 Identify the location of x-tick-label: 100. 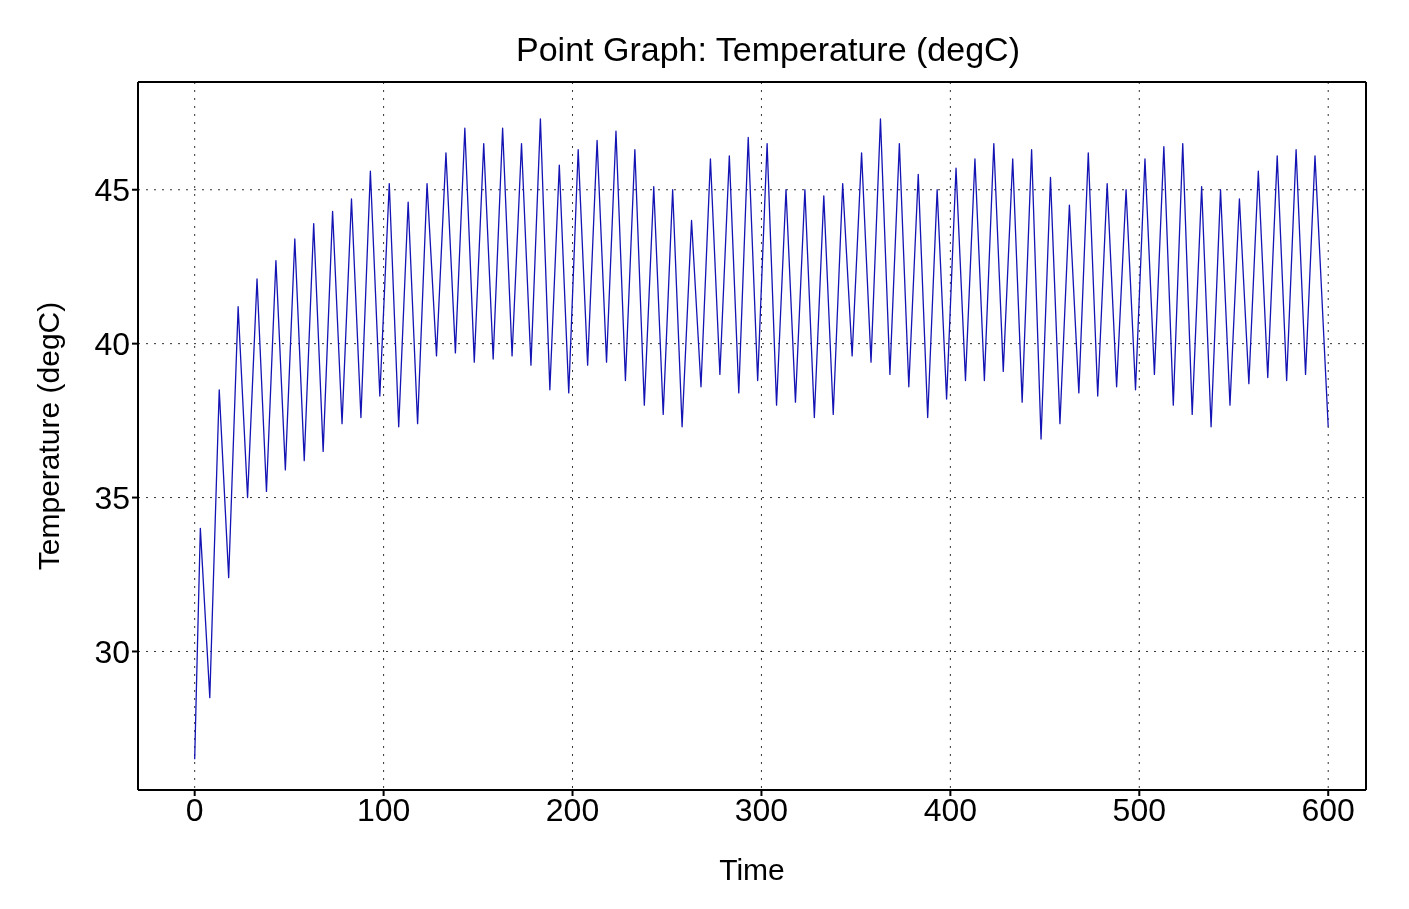
(383, 809).